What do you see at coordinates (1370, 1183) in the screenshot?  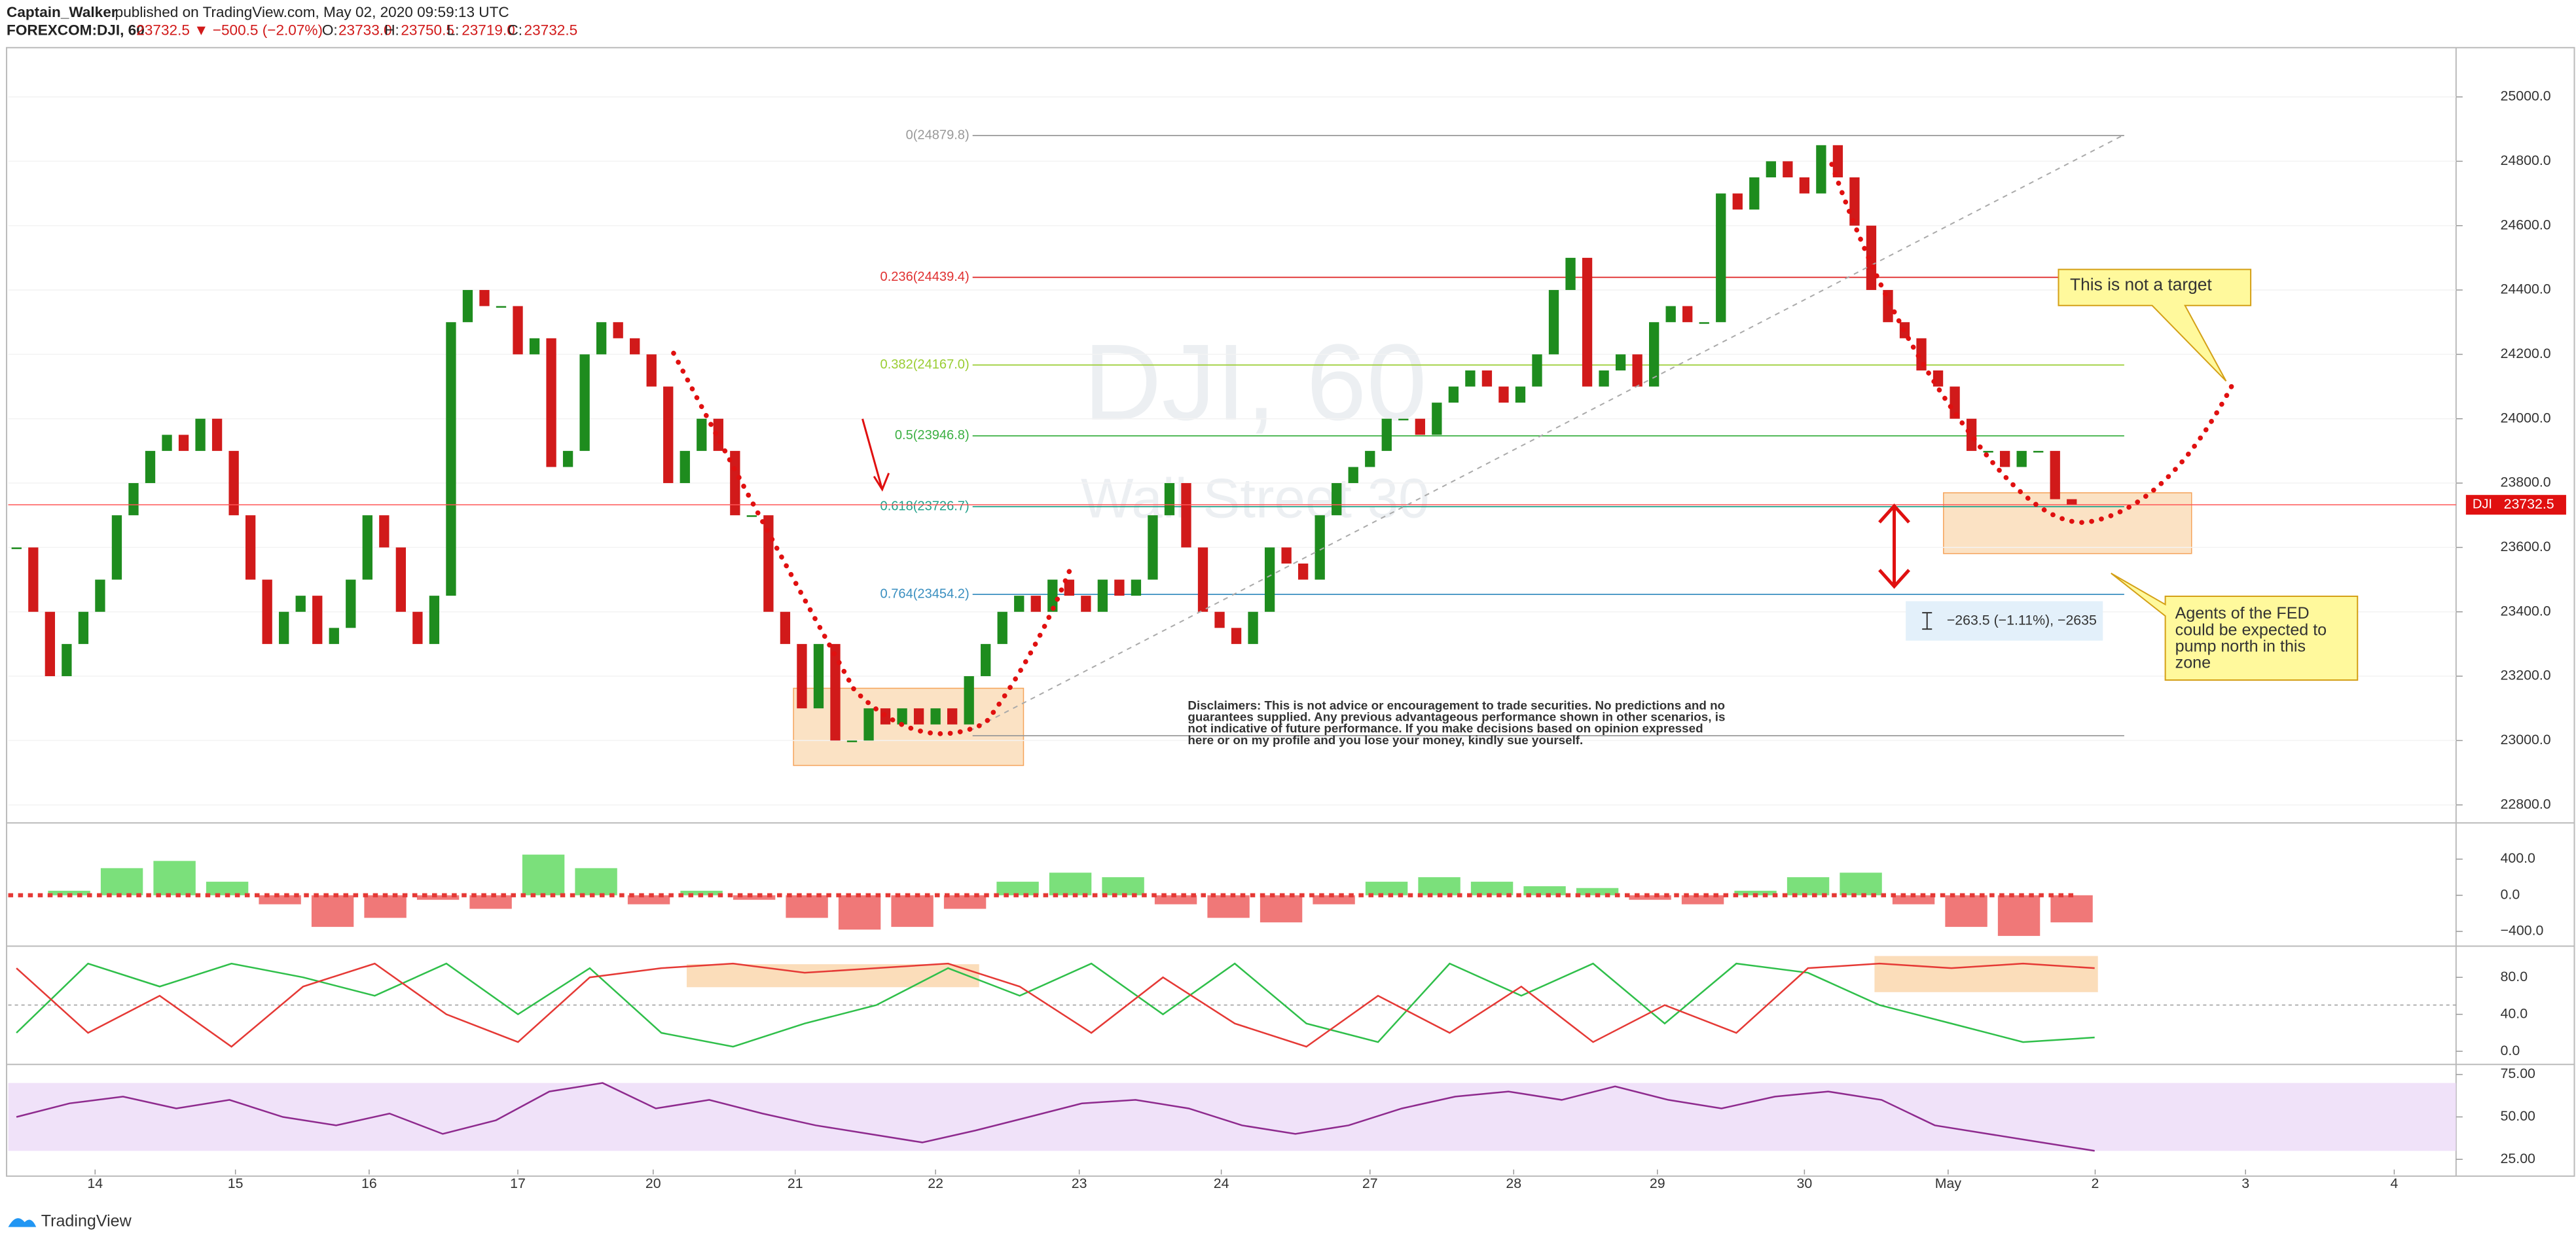 I see `x-tick-label: 27` at bounding box center [1370, 1183].